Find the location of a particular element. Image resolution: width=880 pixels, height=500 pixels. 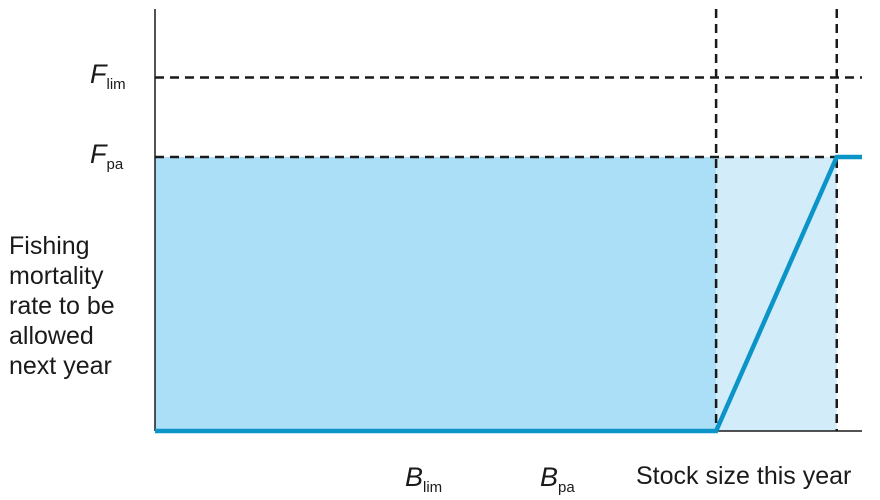

y-axis-label-line: rate to be is located at coordinates (62, 306).